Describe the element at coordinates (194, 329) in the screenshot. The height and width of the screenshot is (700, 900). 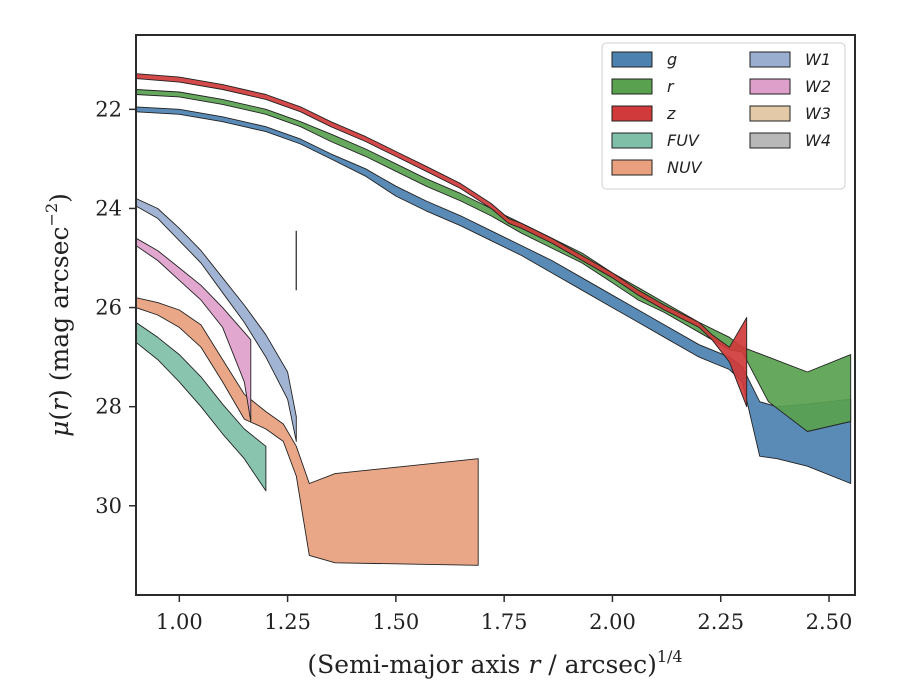
I see `band-w2` at that location.